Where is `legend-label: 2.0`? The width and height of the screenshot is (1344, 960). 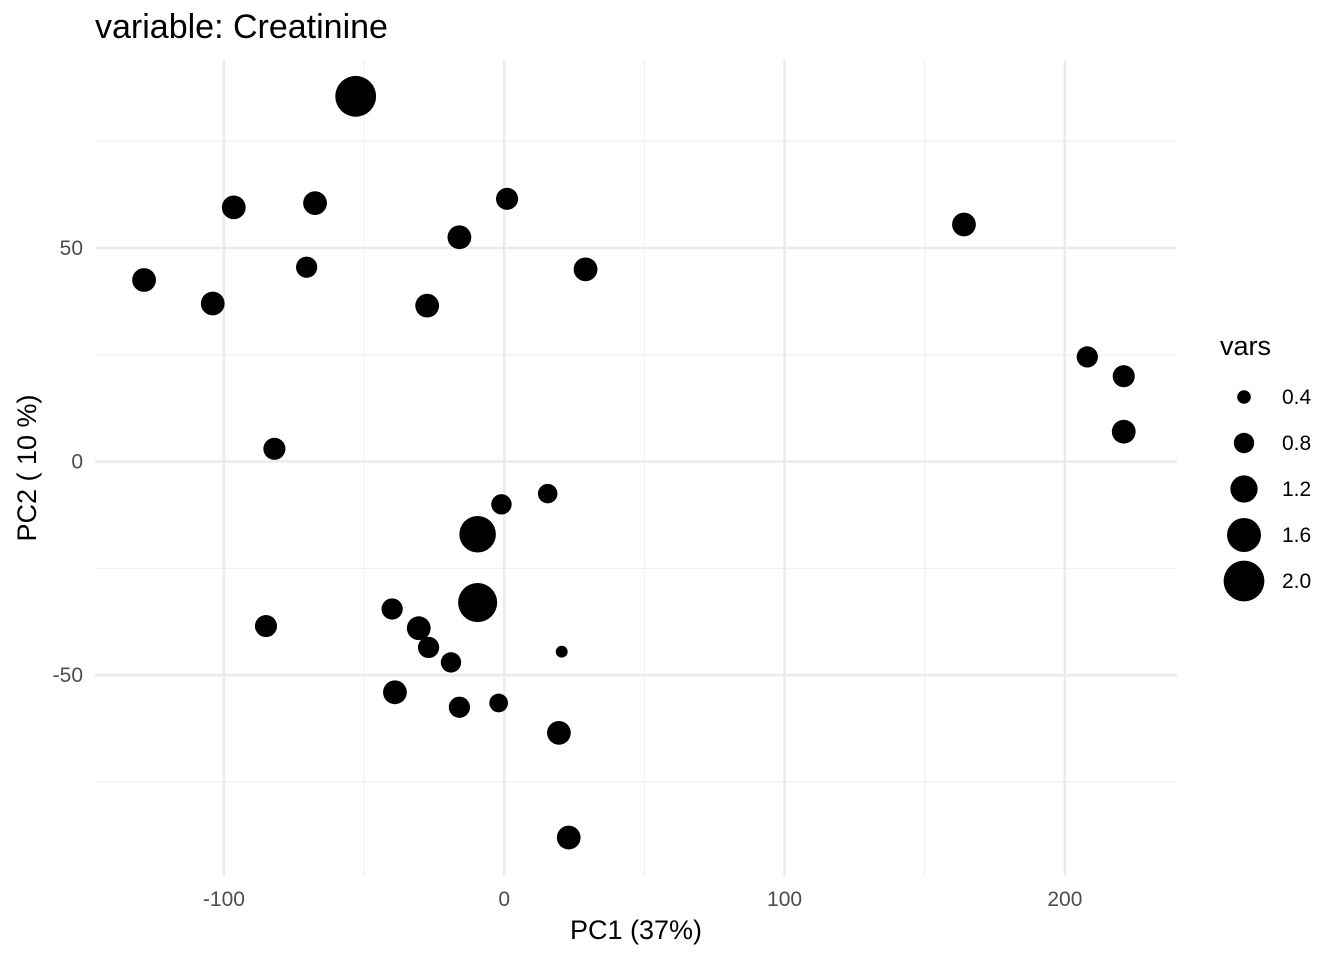
legend-label: 2.0 is located at coordinates (1296, 581).